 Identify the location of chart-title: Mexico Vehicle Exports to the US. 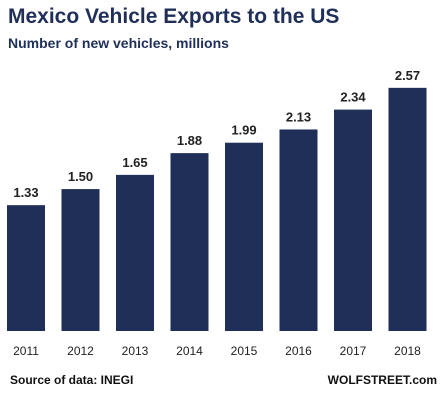
(174, 16).